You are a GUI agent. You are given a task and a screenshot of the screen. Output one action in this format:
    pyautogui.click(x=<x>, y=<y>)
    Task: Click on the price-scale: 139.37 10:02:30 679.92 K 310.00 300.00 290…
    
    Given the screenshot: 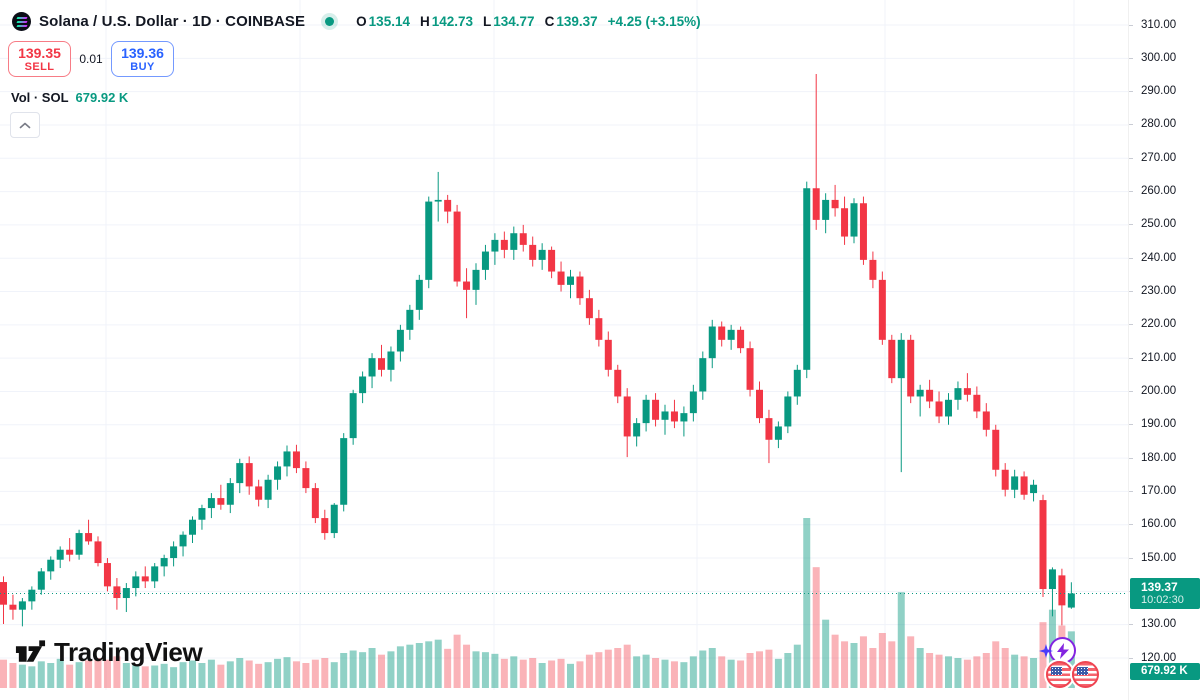 What is the action you would take?
    pyautogui.click(x=1164, y=350)
    